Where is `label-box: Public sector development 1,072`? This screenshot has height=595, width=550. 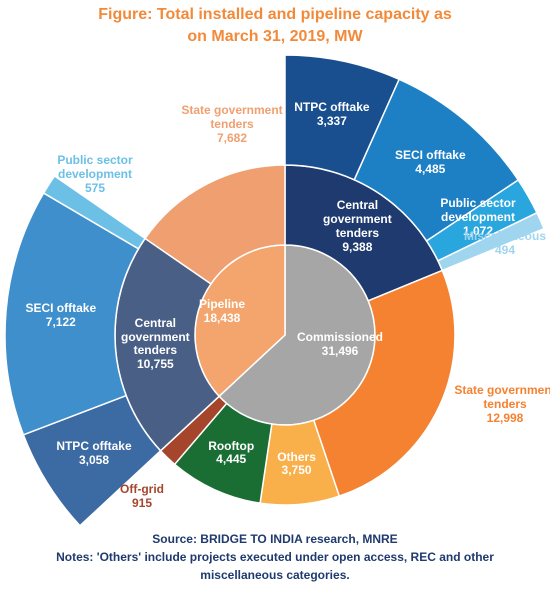 label-box: Public sector development 1,072 is located at coordinates (478, 218).